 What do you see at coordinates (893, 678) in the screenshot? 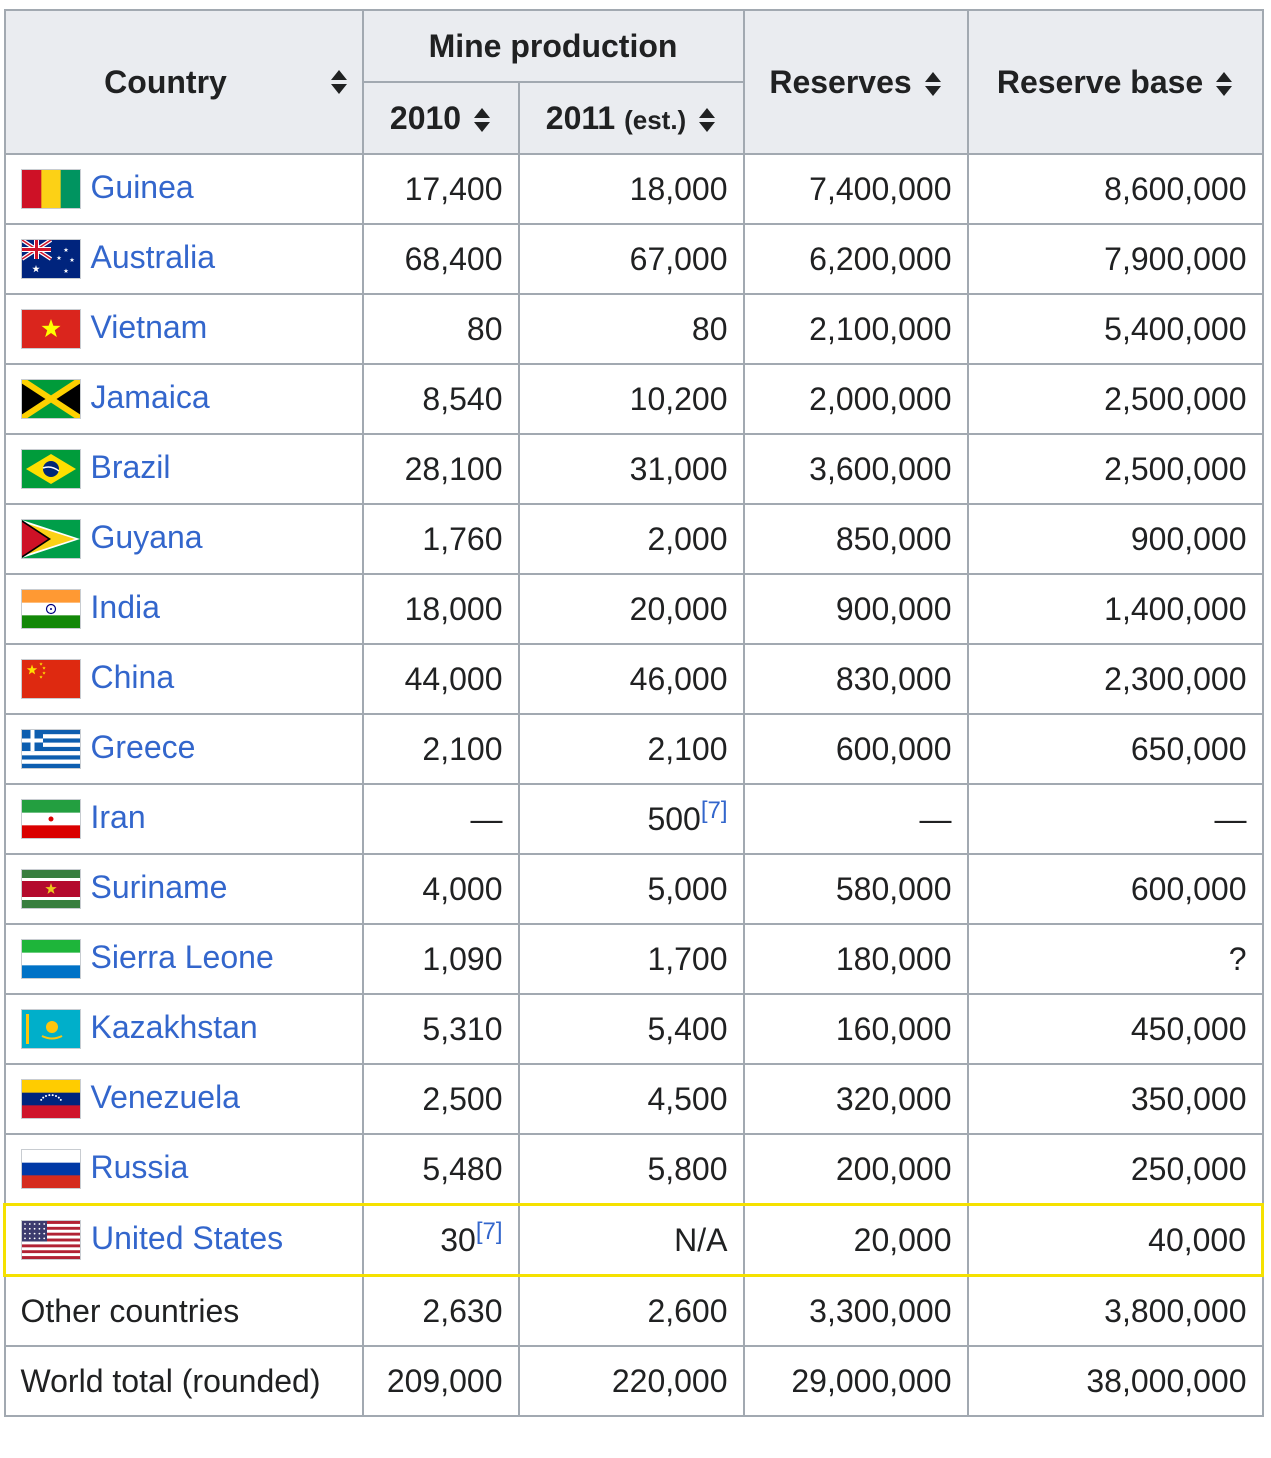
I see `reserves-cell-value: 830,000` at bounding box center [893, 678].